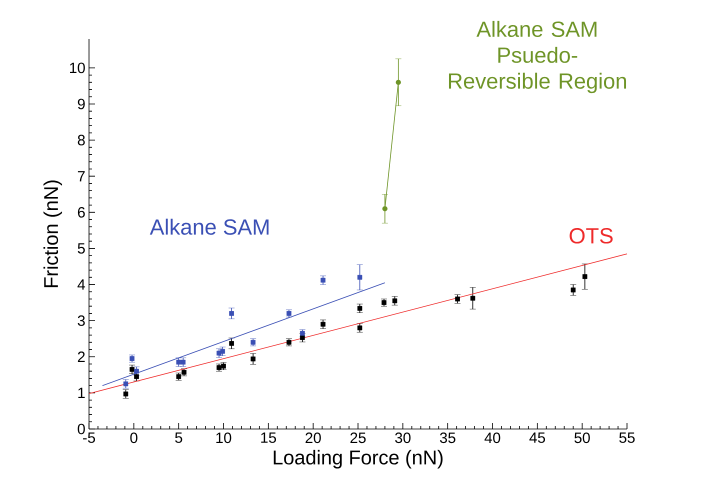 This screenshot has height=499, width=716. What do you see at coordinates (492, 438) in the screenshot?
I see `x-tick-label: 40` at bounding box center [492, 438].